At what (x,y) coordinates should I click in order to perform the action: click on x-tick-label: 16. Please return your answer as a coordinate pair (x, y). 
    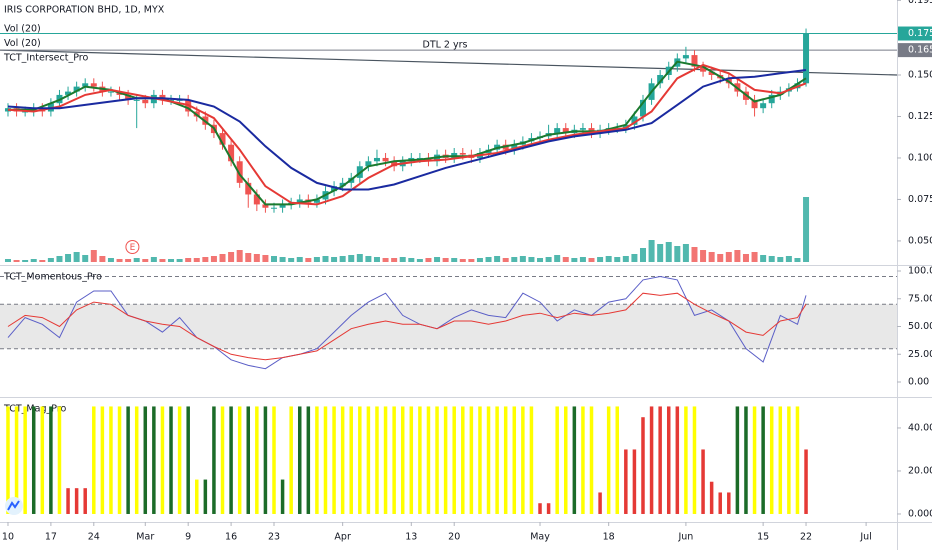
    Looking at the image, I should click on (231, 537).